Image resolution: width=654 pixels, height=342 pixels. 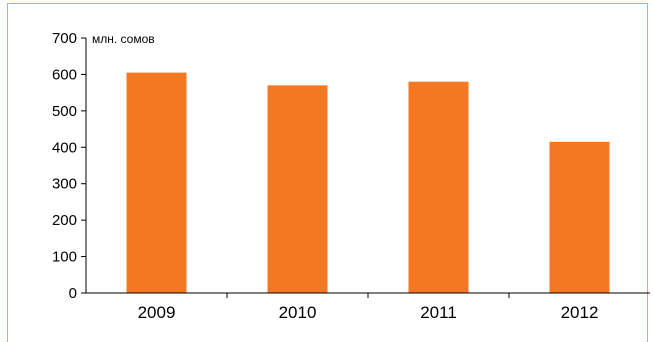 I want to click on y-tick-label: 300, so click(x=64, y=184).